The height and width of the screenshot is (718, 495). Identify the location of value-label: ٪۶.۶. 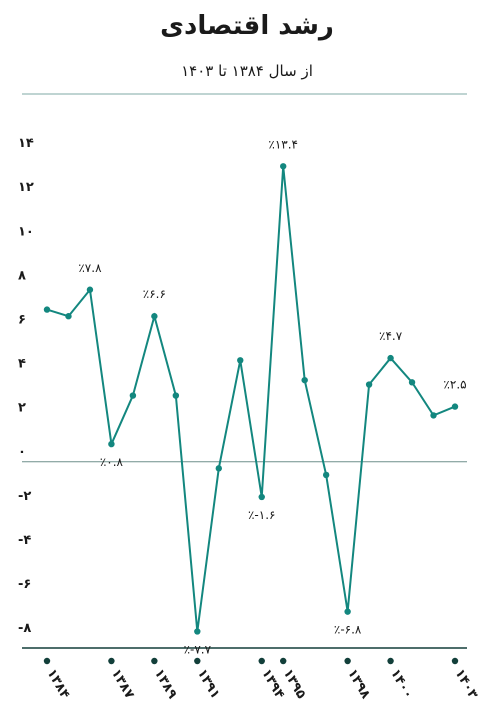
(154, 294).